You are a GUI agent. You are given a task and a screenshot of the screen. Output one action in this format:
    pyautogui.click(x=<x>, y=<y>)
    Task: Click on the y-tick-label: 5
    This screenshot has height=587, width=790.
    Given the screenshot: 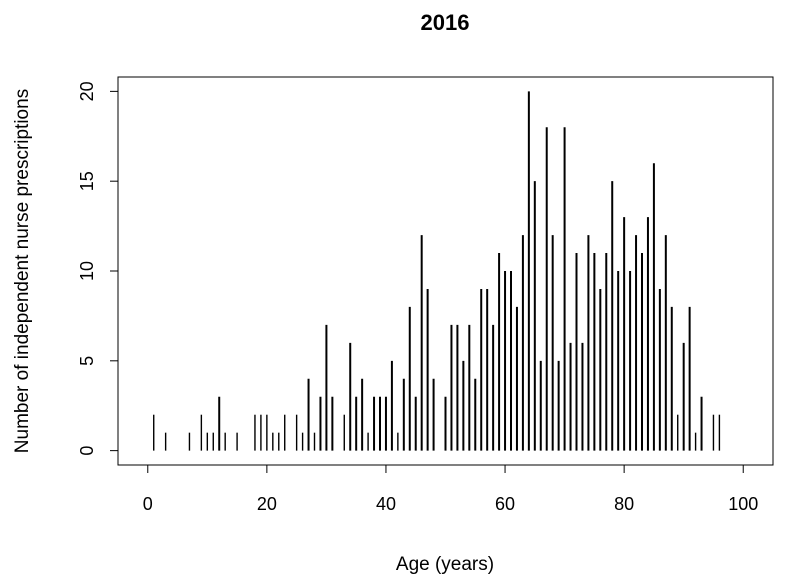 What is the action you would take?
    pyautogui.click(x=87, y=361)
    